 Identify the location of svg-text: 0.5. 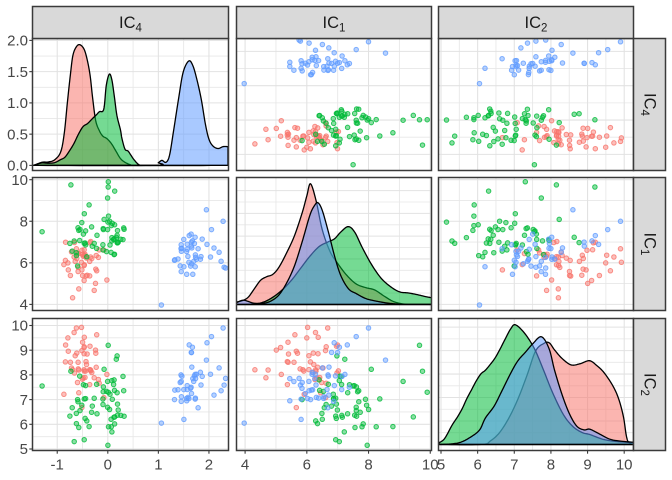
(17, 134).